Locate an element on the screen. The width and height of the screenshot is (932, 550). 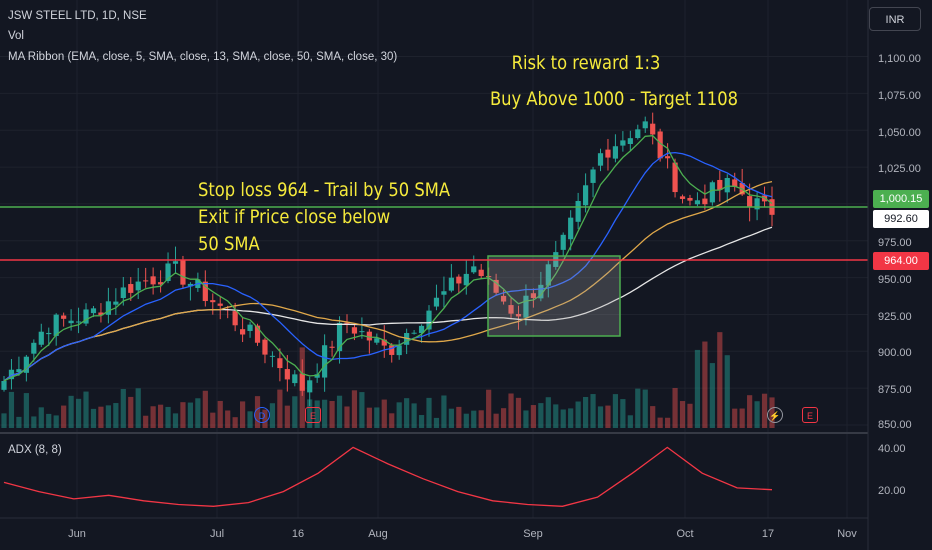
adx-label: ADX (8, 8) is located at coordinates (35, 450).